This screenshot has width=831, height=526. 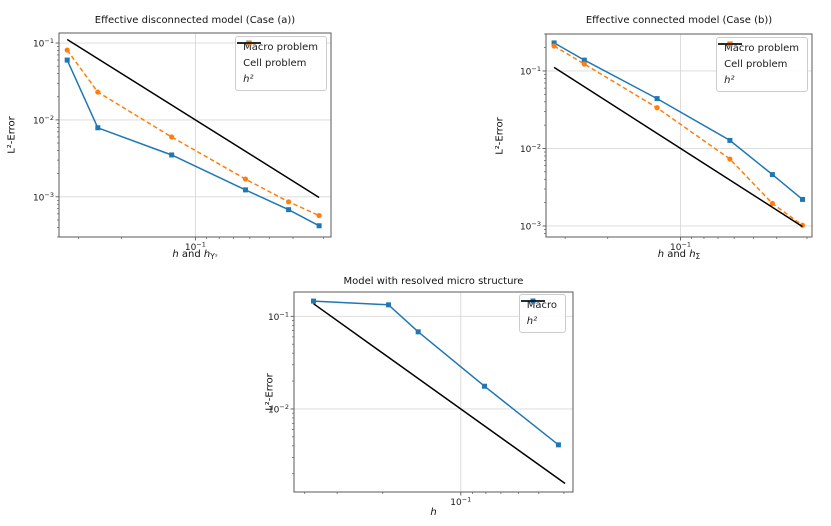 I want to click on x-axis-label: h and hΣ, so click(x=679, y=255).